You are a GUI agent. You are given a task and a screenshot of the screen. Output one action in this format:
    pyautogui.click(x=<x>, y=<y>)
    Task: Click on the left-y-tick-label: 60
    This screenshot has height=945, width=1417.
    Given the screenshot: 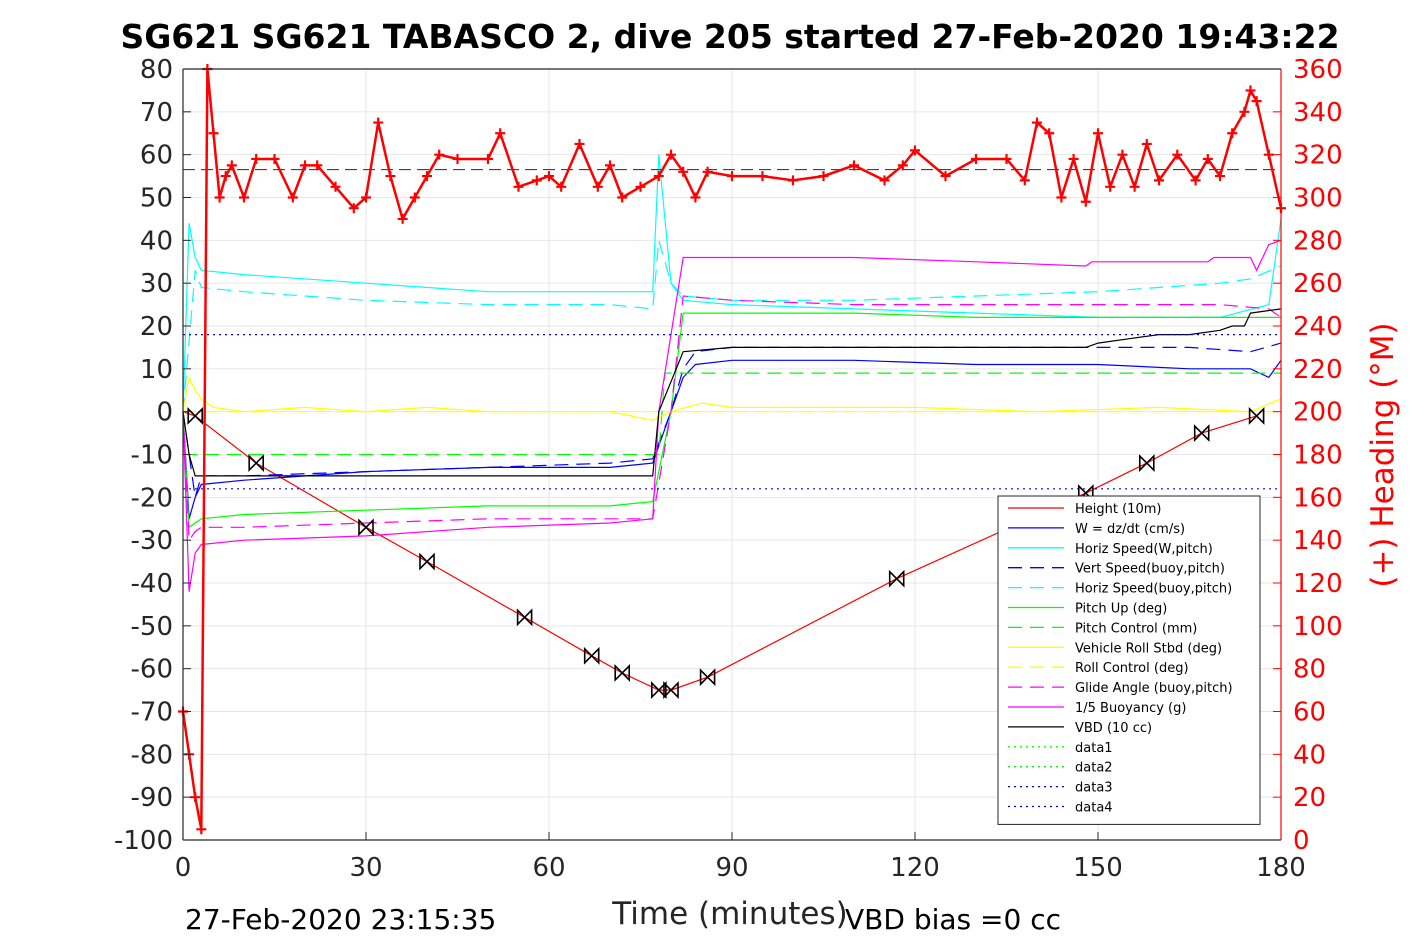 What is the action you would take?
    pyautogui.click(x=156, y=156)
    